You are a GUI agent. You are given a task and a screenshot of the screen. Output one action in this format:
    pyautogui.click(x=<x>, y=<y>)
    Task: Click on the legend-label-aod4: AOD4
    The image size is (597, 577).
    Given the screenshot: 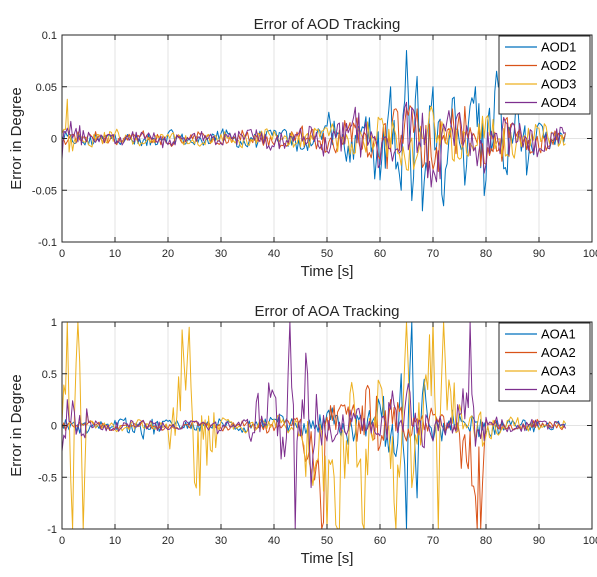 What is the action you would take?
    pyautogui.click(x=558, y=102)
    